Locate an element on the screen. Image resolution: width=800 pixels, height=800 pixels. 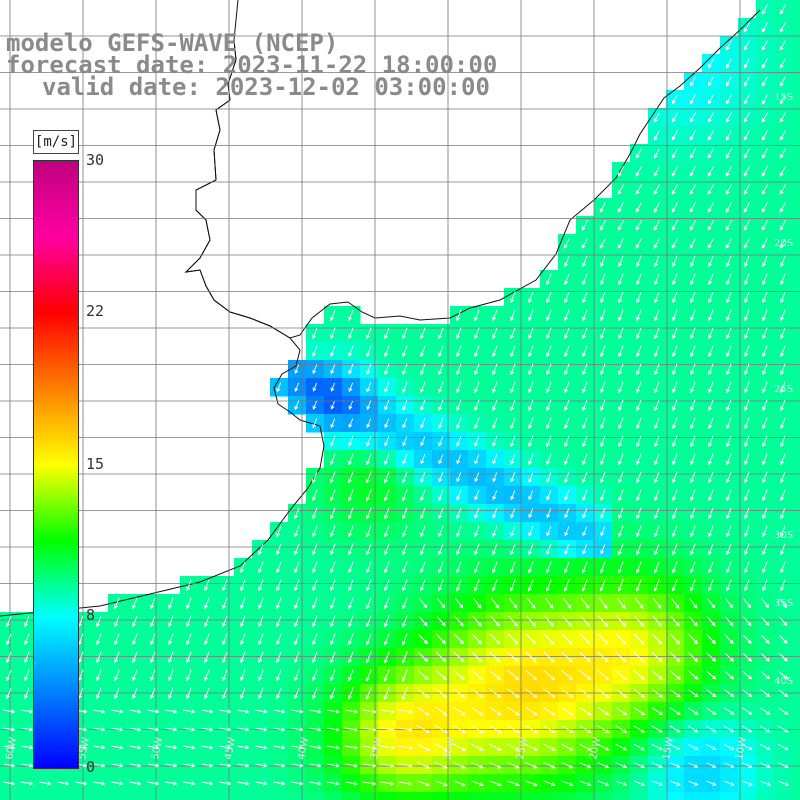
longitude-label: 35W is located at coordinates (376, 748).